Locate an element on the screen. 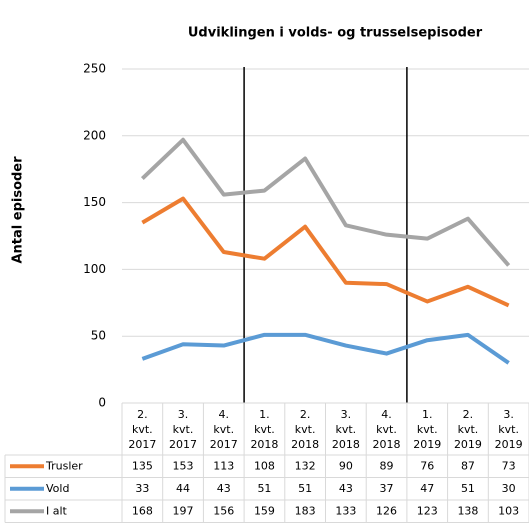 This screenshot has height=527, width=529. x-tick-label: 3. kvt. 2017 is located at coordinates (183, 429).